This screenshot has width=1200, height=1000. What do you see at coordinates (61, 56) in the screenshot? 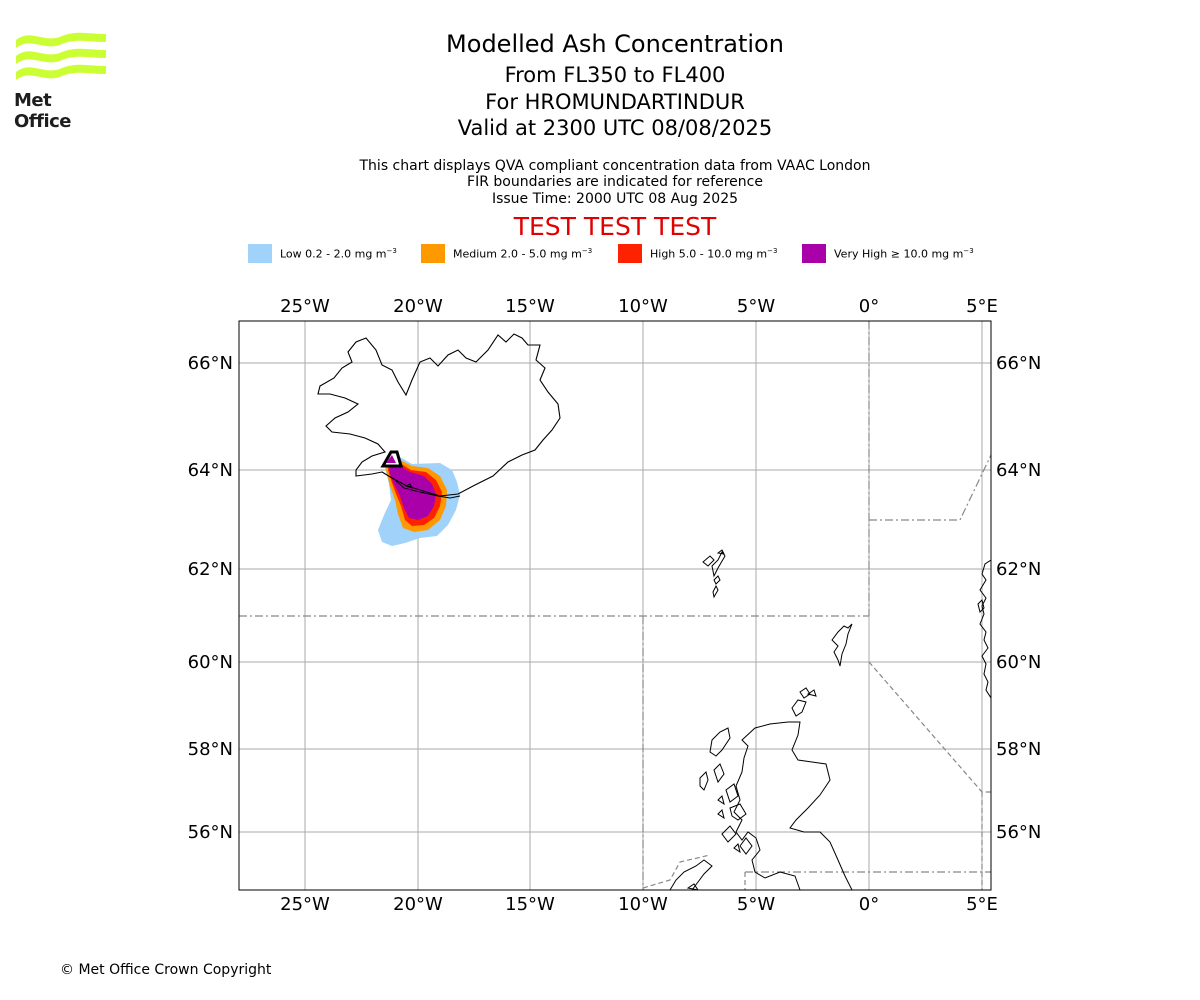
I see `met-office-wave-icon` at bounding box center [61, 56].